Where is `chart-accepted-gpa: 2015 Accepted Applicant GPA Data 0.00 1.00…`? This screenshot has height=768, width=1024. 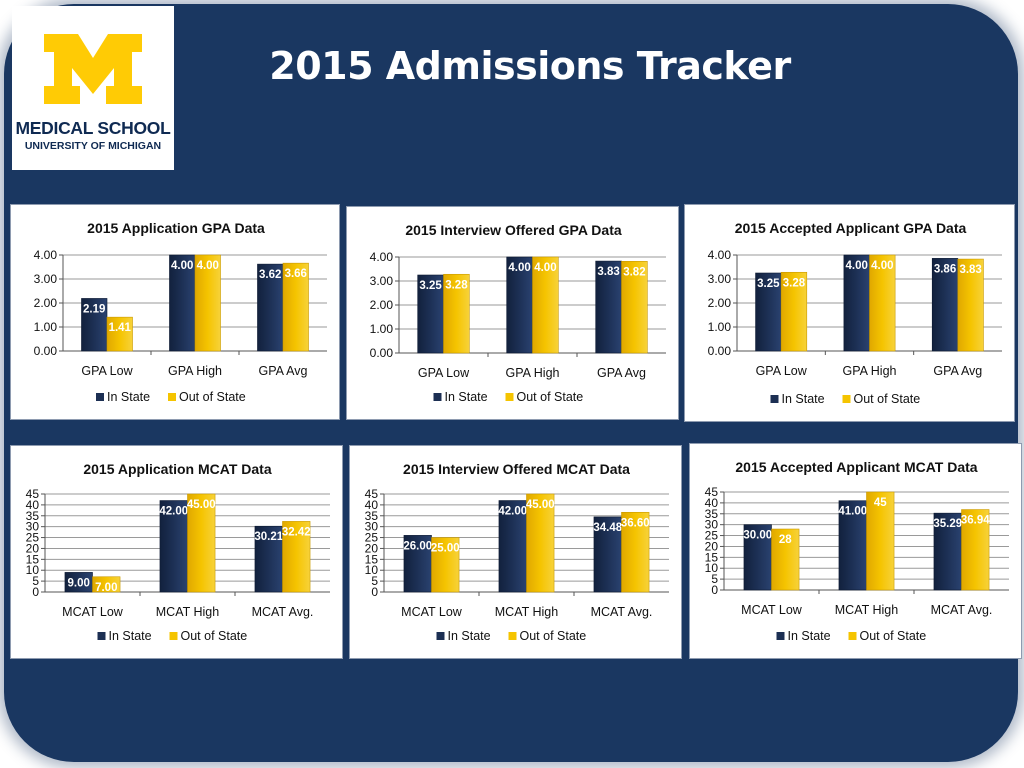
chart-accepted-gpa: 2015 Accepted Applicant GPA Data 0.00 1.00… is located at coordinates (855, 313).